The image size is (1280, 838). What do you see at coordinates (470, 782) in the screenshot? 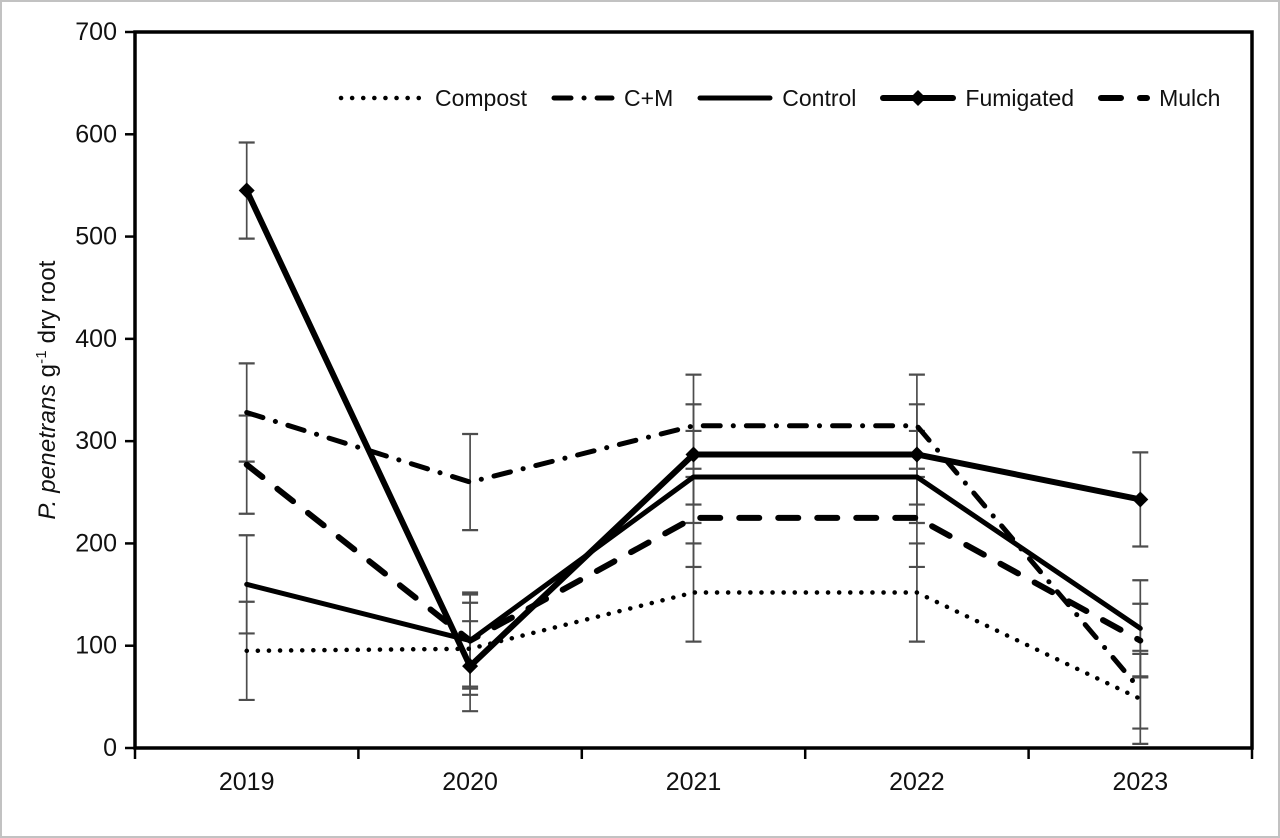
I see `x-tick-label: 2020` at bounding box center [470, 782].